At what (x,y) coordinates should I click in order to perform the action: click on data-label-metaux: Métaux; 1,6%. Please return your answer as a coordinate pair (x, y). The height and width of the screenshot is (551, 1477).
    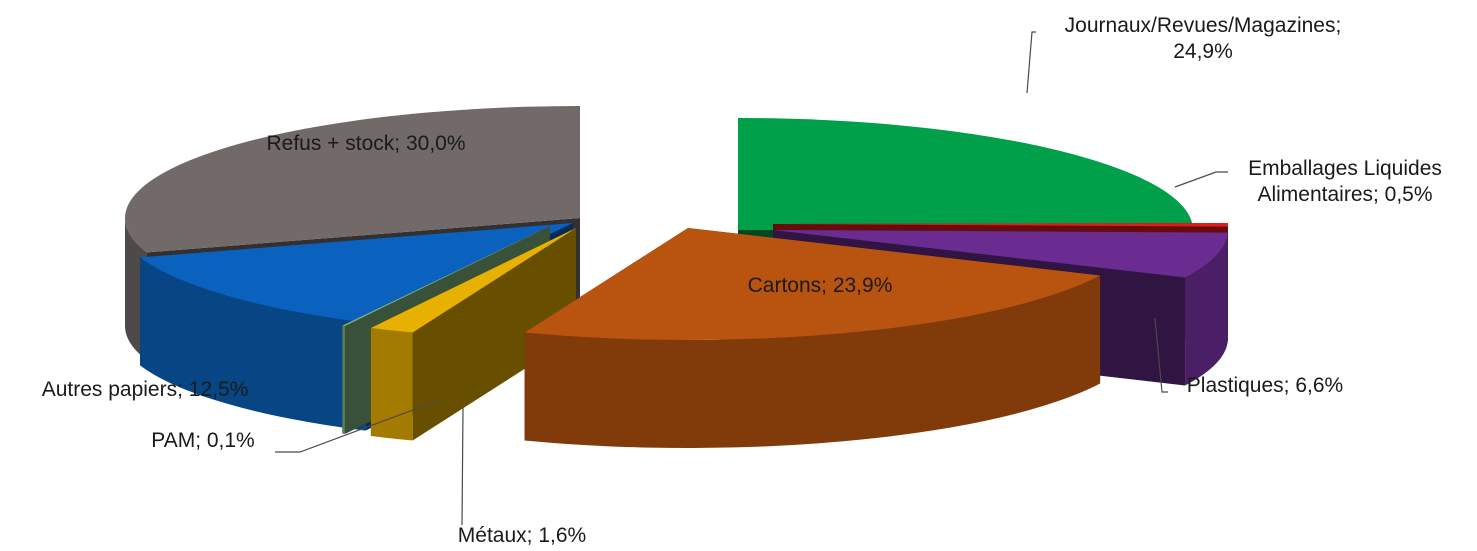
    Looking at the image, I should click on (522, 535).